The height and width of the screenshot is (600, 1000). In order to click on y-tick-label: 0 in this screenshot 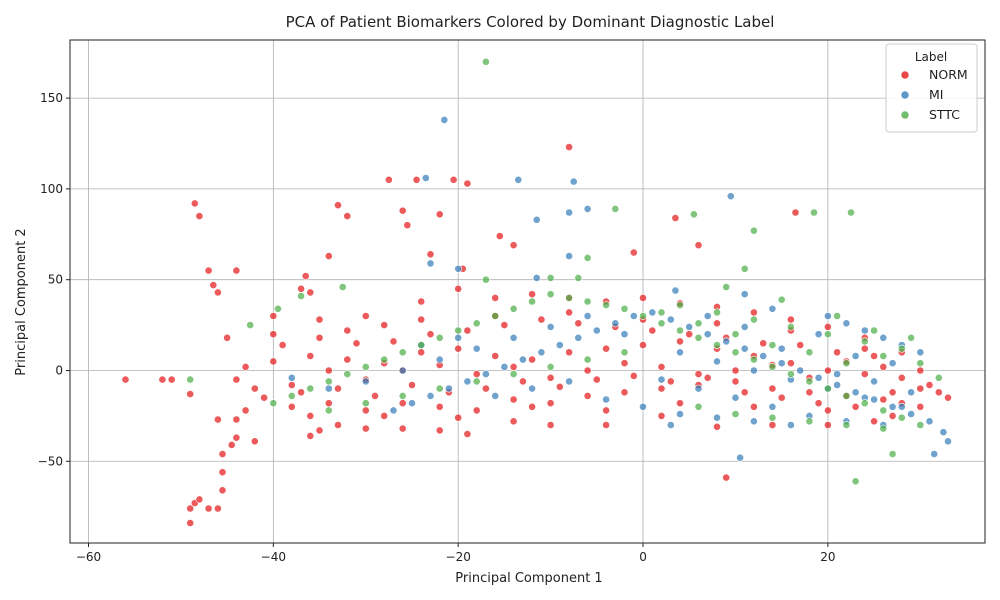, I will do `click(59, 370)`.